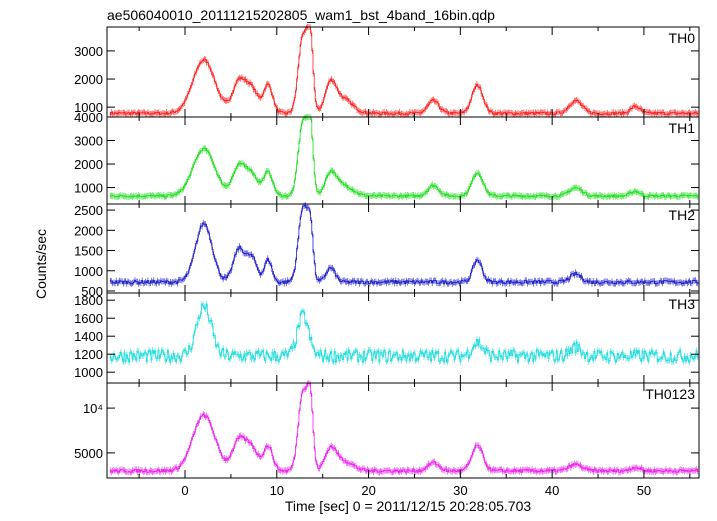 The height and width of the screenshot is (521, 717). Describe the element at coordinates (368, 490) in the screenshot. I see `x-tick-label: 20` at that location.